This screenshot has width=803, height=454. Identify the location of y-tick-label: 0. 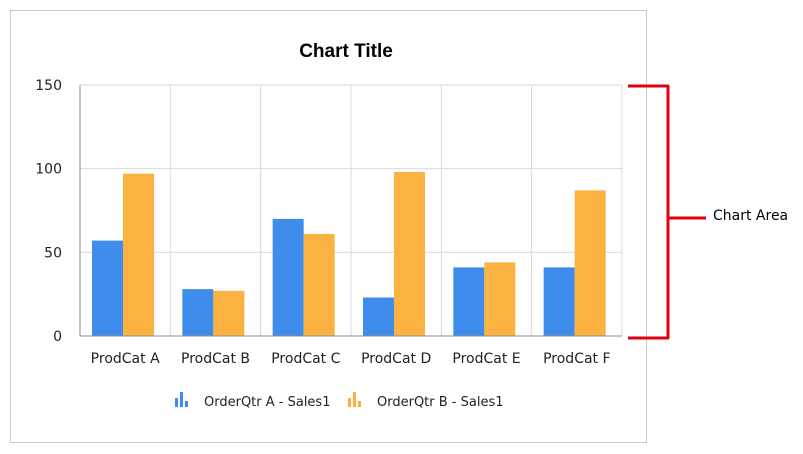
(57, 337).